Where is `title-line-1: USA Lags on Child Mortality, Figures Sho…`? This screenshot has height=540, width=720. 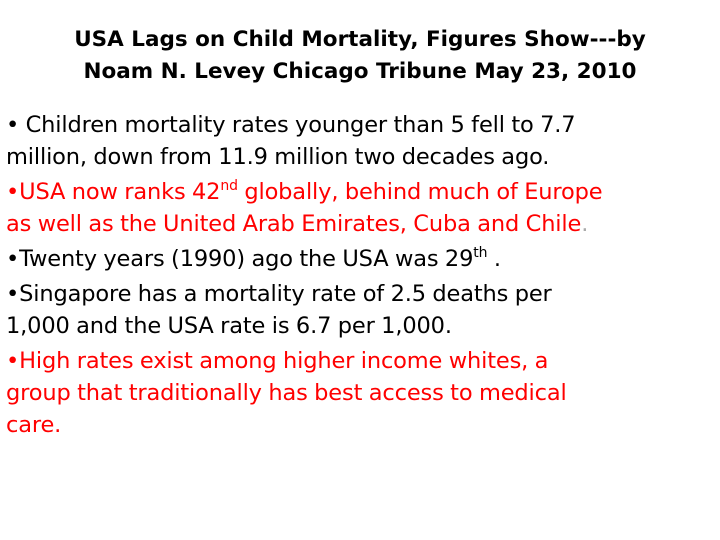
title-line-1: USA Lags on Child Mortality, Figures Sho… is located at coordinates (360, 39).